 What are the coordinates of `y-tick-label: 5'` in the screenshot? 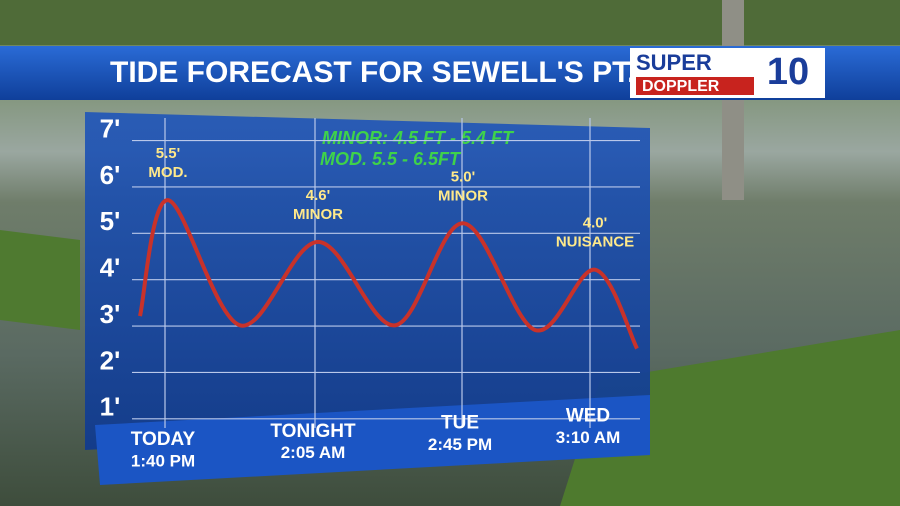 It's located at (110, 221).